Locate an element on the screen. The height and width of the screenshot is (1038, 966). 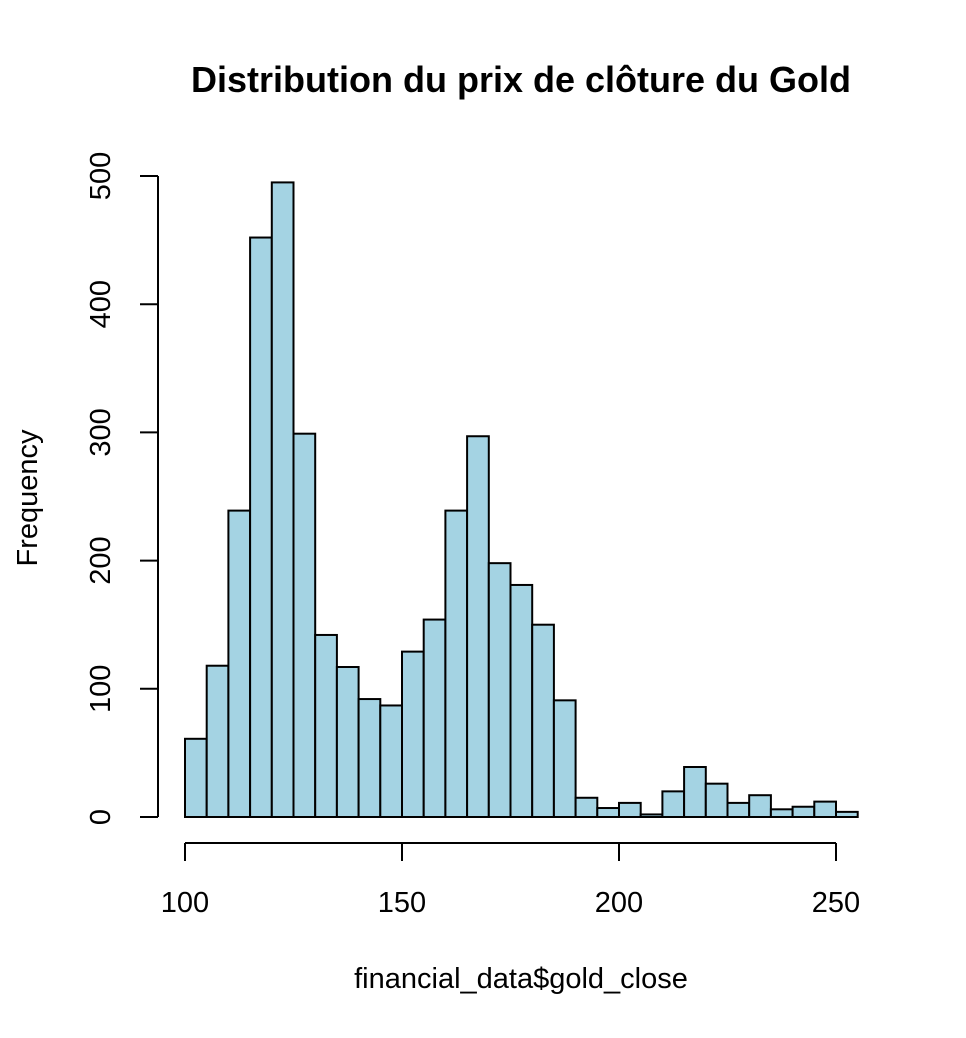
chart-title: Distribution du prix de clôture du Gold is located at coordinates (521, 79).